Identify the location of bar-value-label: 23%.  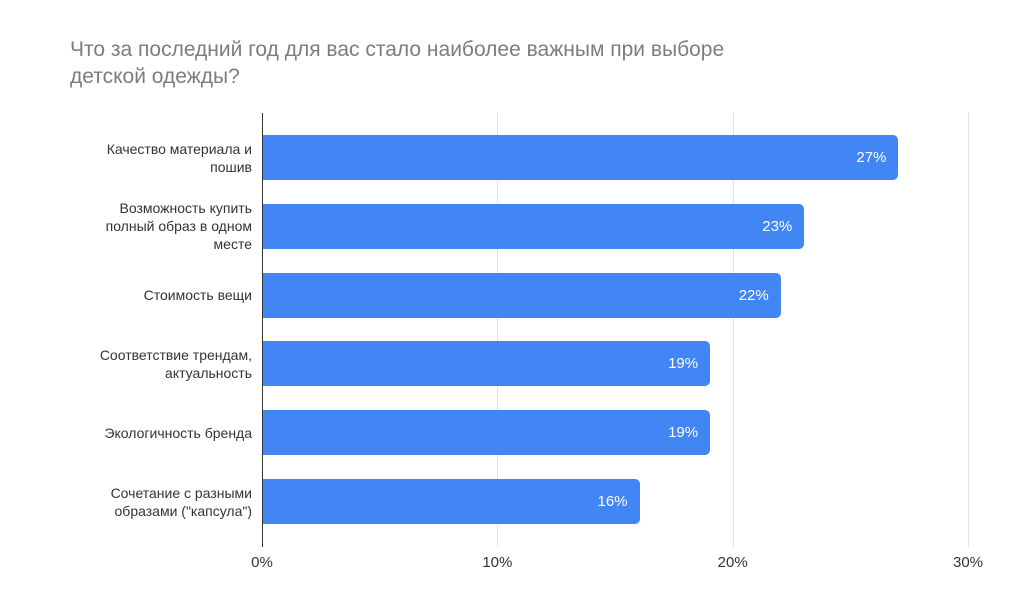
(777, 226).